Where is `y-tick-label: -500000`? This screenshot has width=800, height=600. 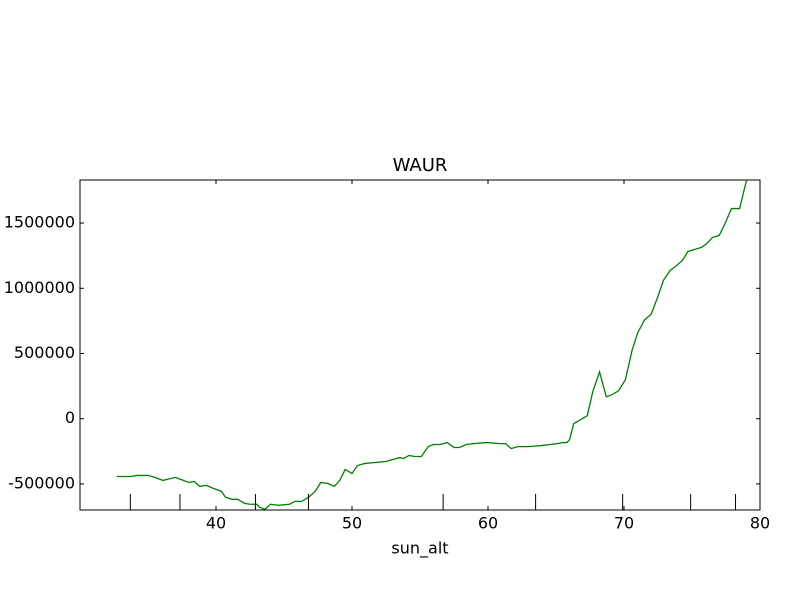 y-tick-label: -500000 is located at coordinates (41, 482).